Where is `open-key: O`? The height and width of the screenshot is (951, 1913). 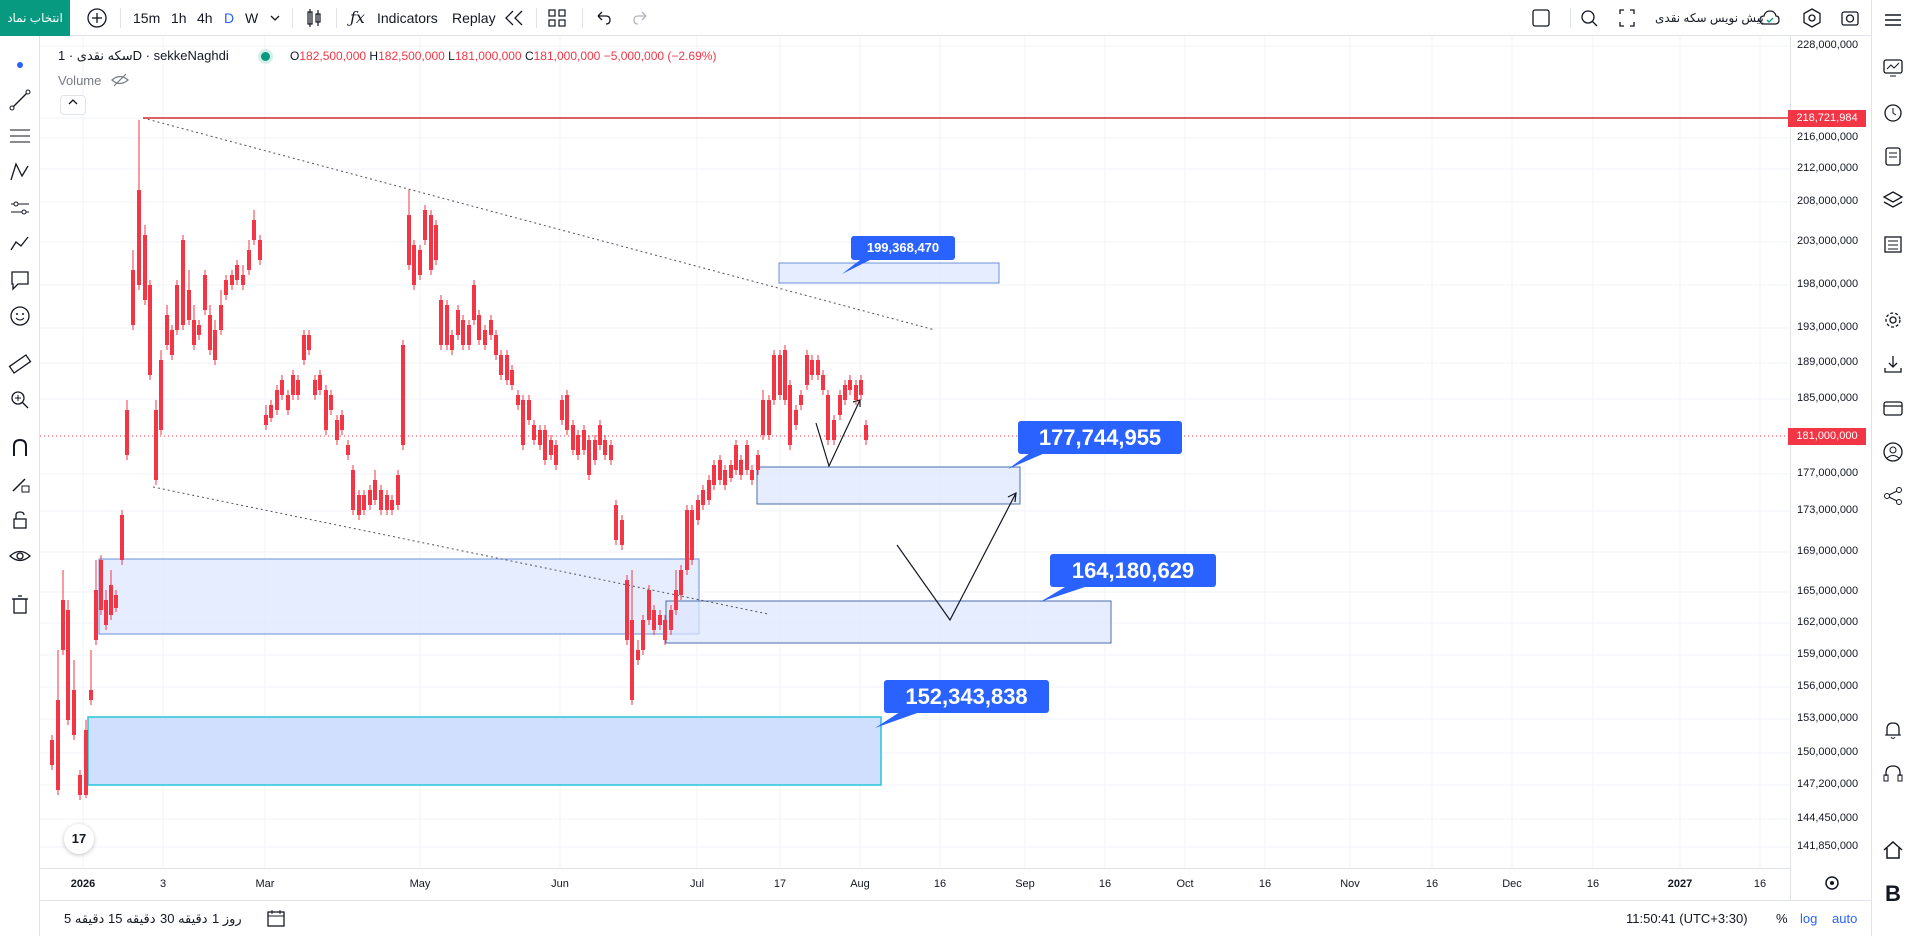 open-key: O is located at coordinates (295, 56).